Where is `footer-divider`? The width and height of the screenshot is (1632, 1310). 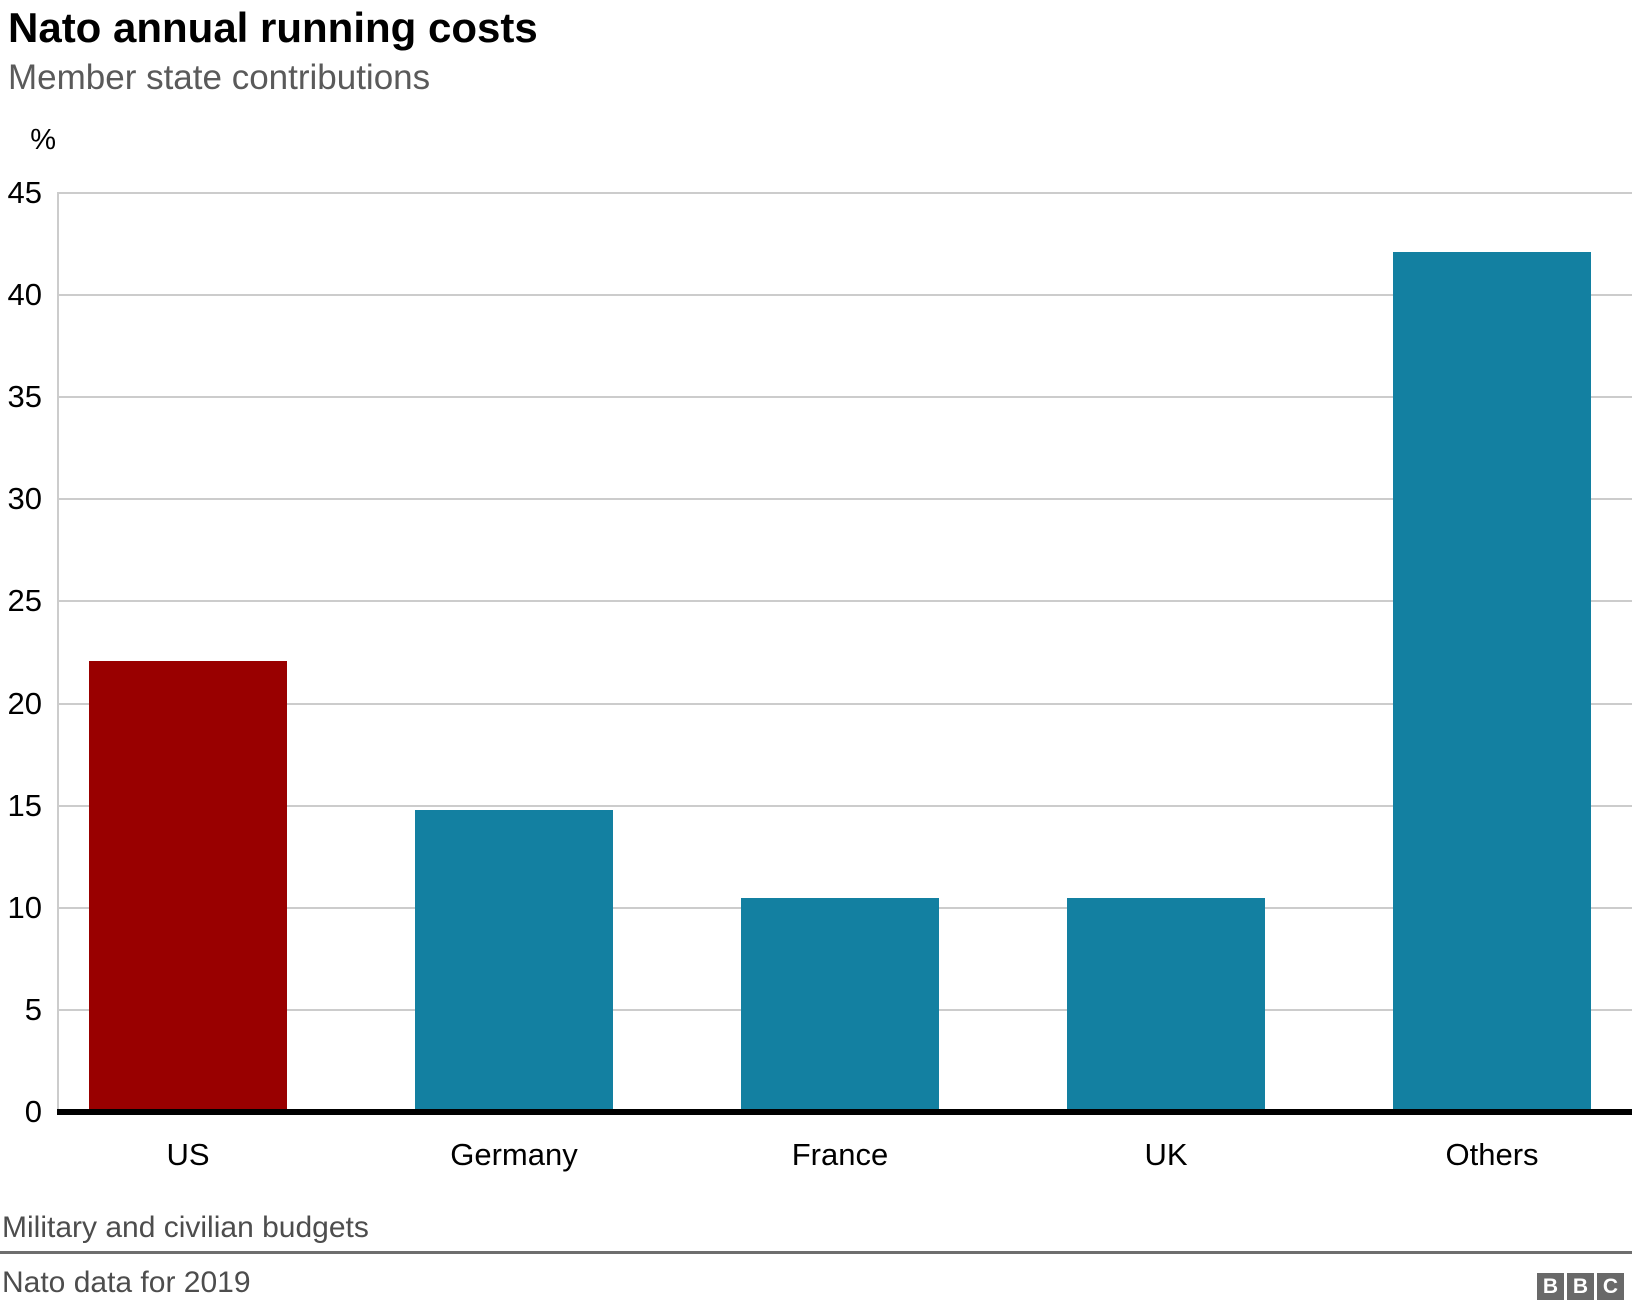 footer-divider is located at coordinates (816, 1252).